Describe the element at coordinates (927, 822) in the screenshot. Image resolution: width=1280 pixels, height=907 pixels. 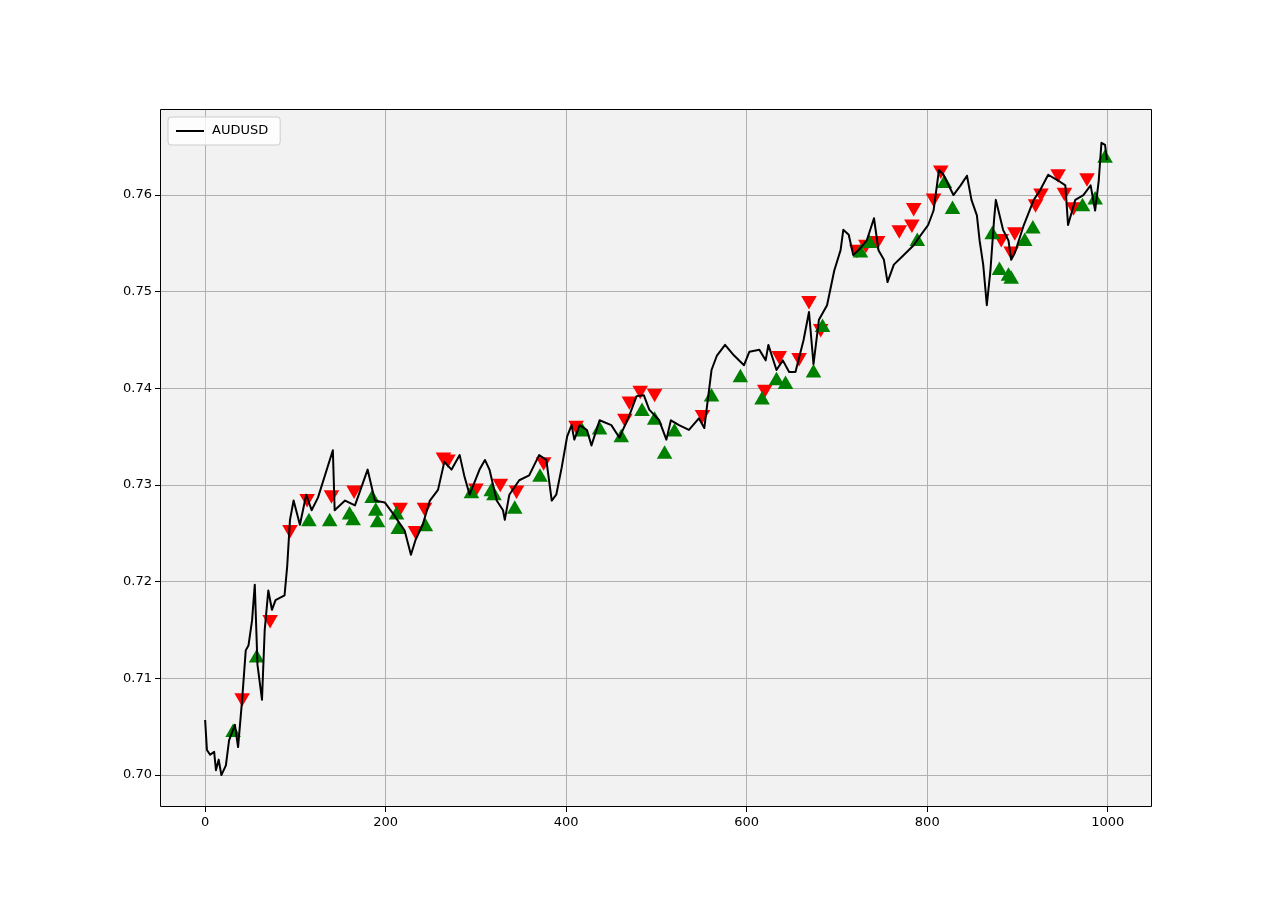
I see `x-tick-label: 800` at that location.